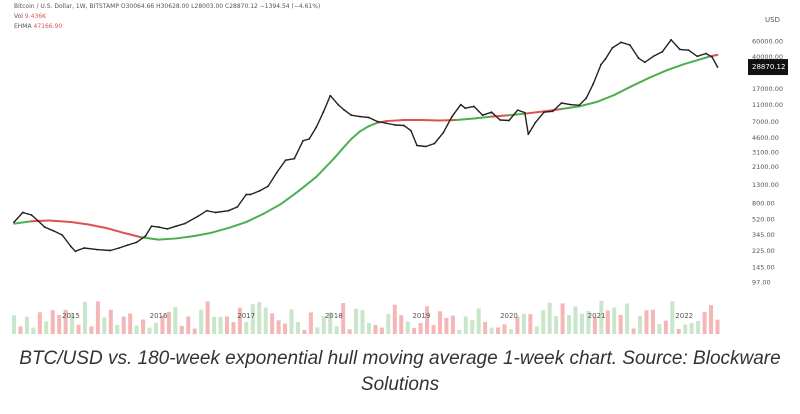 The height and width of the screenshot is (414, 800). Describe the element at coordinates (767, 57) in the screenshot. I see `y-tick-label: 40000.00` at that location.